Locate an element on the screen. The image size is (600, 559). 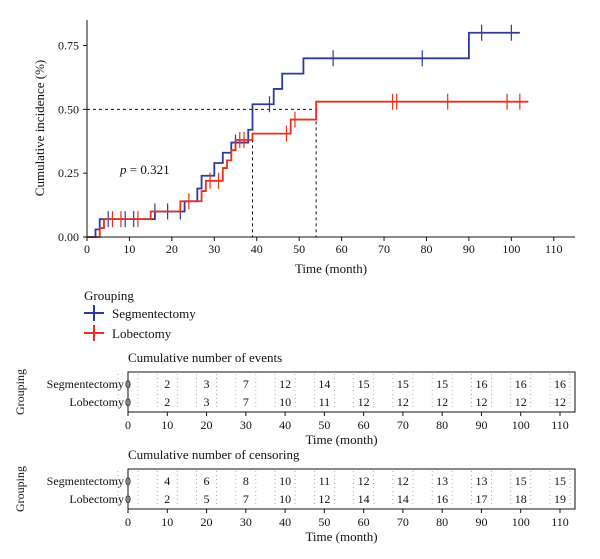
legend-label-segmentectomy: Segmentectomy is located at coordinates (154, 313).